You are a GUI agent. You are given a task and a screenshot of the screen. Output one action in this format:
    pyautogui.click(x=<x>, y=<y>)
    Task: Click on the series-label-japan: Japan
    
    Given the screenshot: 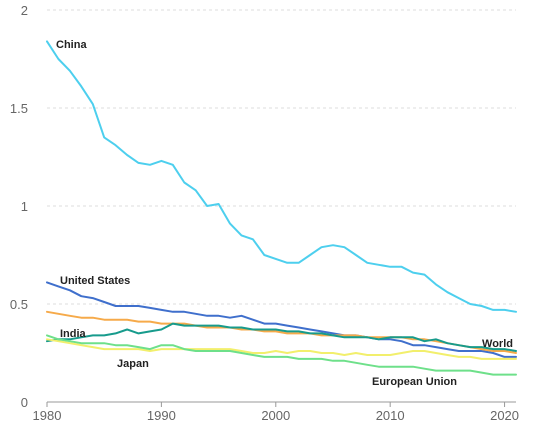 What is the action you would take?
    pyautogui.click(x=133, y=364)
    